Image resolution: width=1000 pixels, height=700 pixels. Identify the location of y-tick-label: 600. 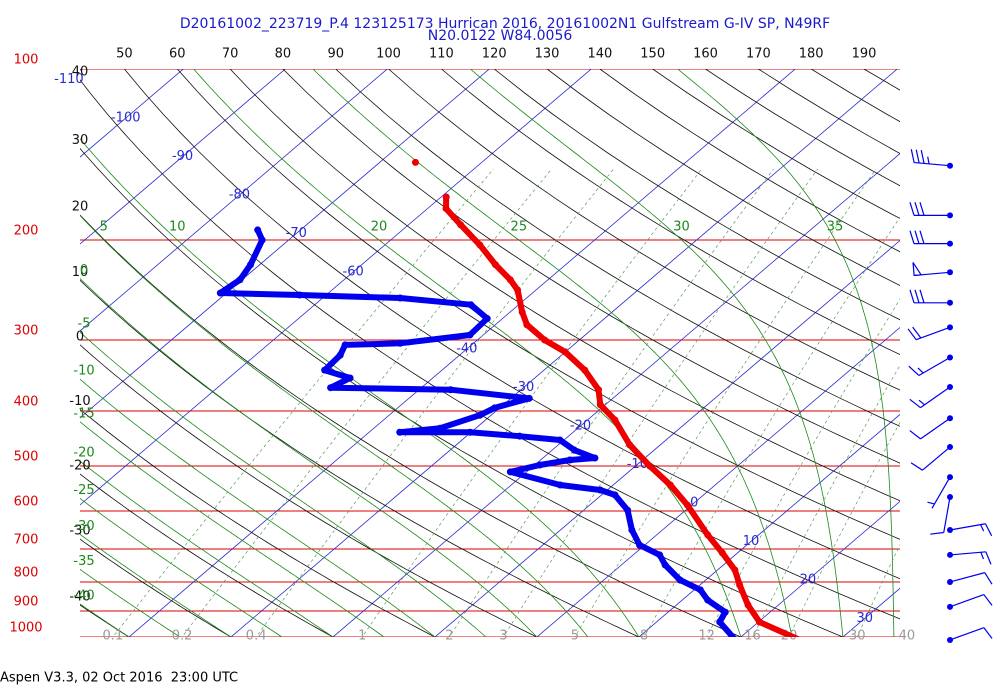
(26, 501).